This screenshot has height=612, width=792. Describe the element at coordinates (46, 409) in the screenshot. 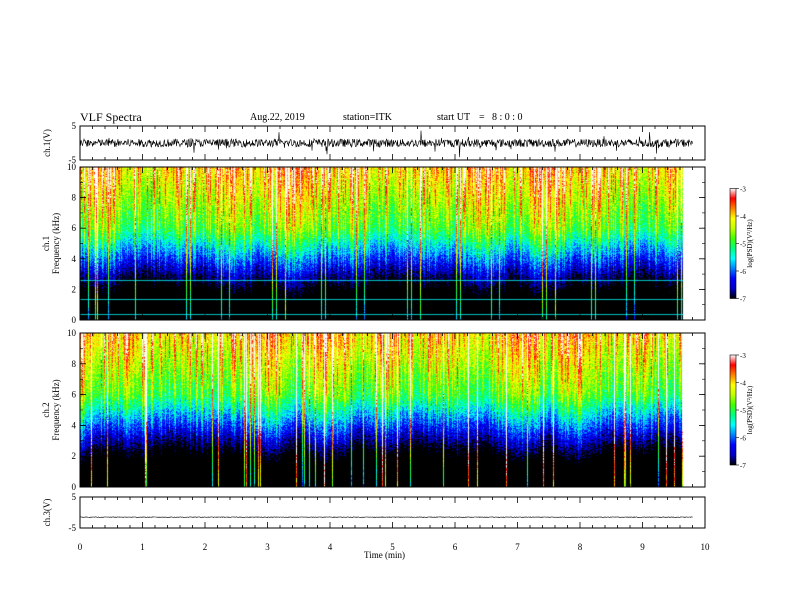

I see `y-axis-label-channel: ch.2` at that location.